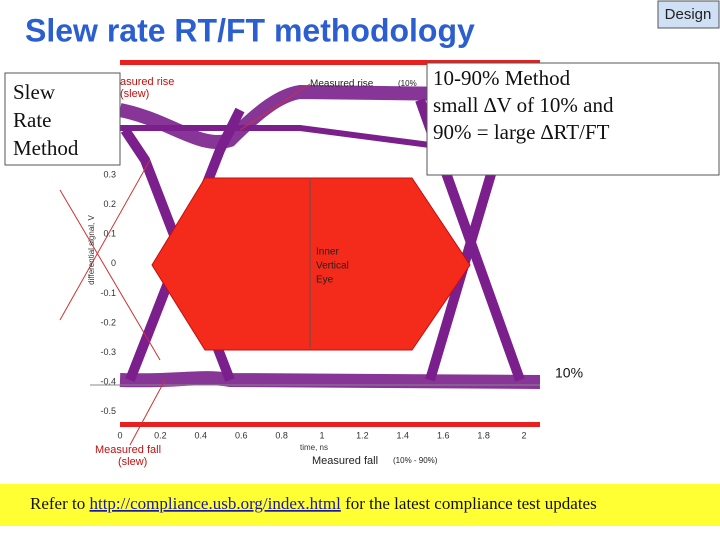  I want to click on x-tick-label: 0.6, so click(241, 435).